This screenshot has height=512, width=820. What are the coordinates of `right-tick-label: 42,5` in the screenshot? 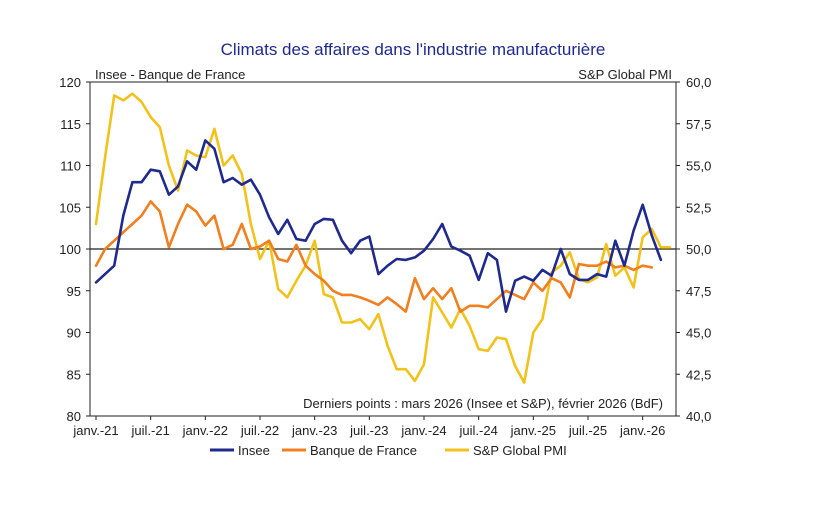 It's located at (698, 374).